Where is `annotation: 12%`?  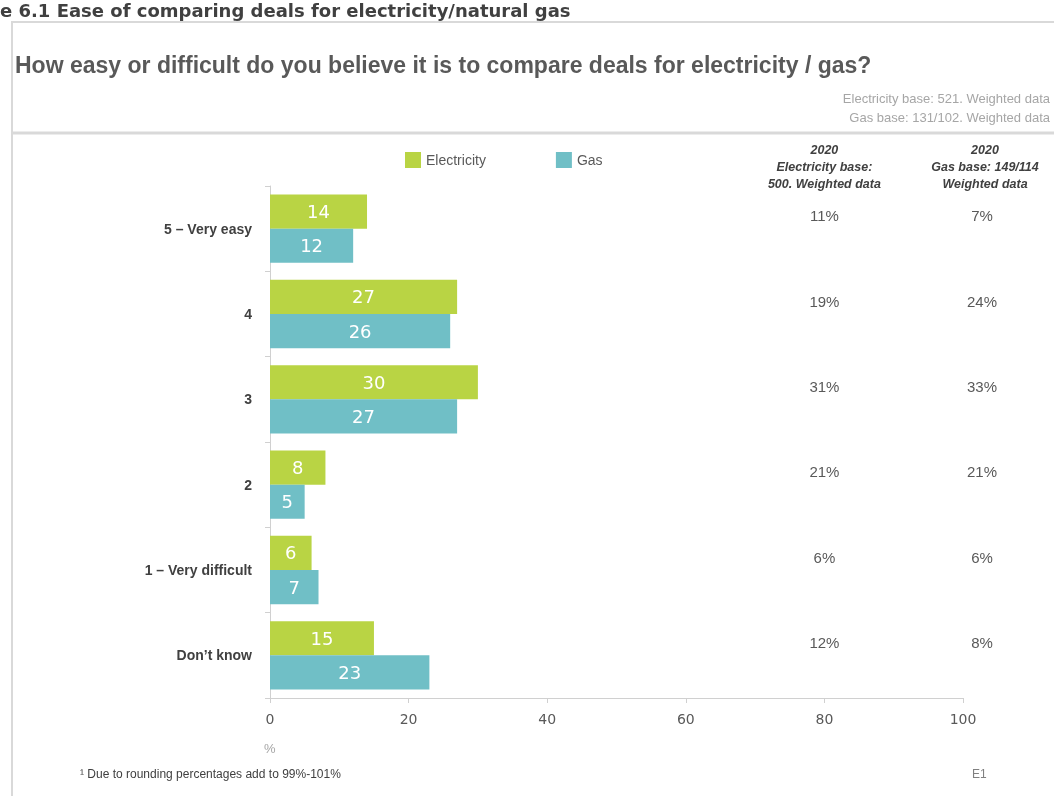
annotation: 12% is located at coordinates (824, 642).